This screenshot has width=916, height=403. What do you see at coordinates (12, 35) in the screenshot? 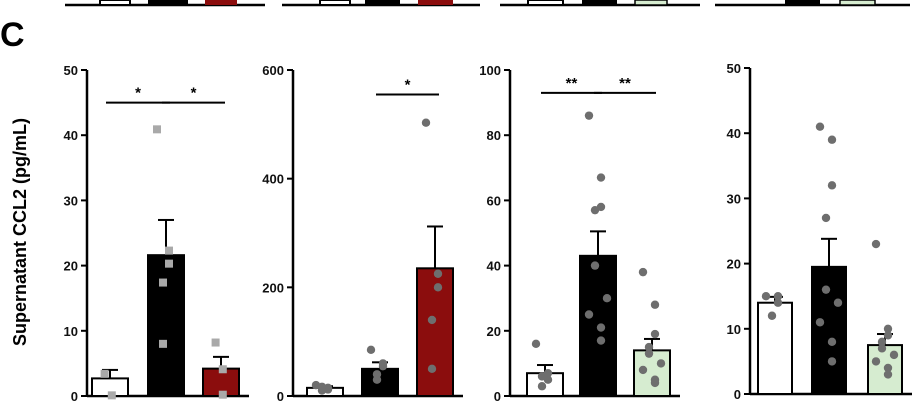
I see `panel-letter: C` at bounding box center [12, 35].